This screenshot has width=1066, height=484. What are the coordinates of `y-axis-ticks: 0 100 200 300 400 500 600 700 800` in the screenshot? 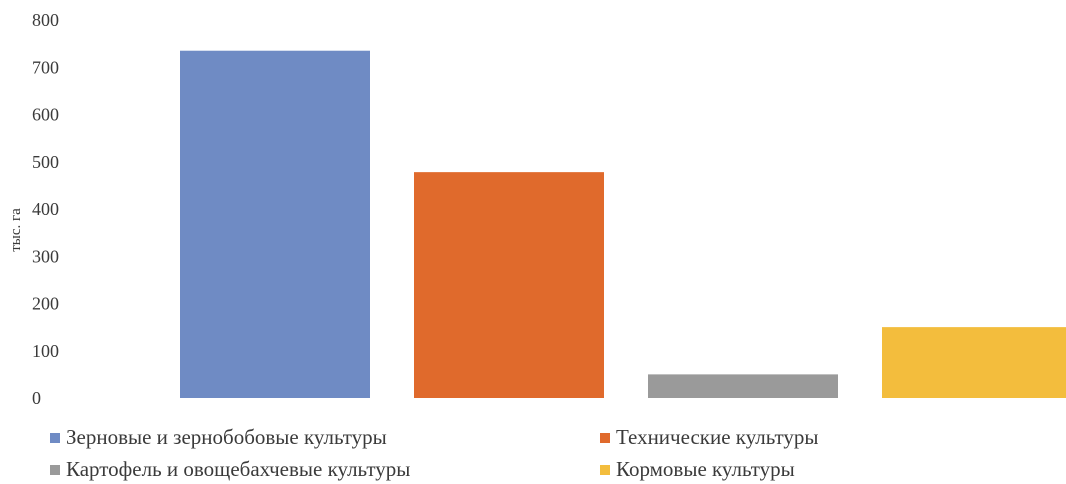 It's located at (45, 209).